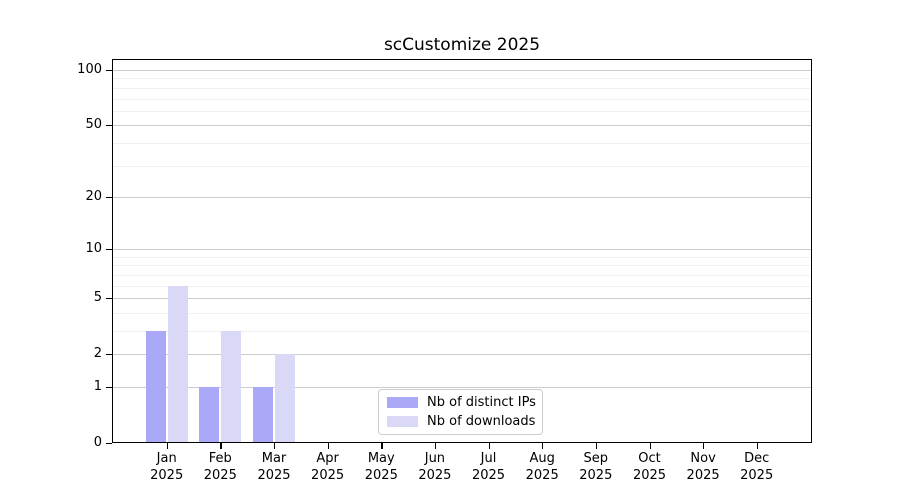  Describe the element at coordinates (542, 467) in the screenshot. I see `x-axis-tick-label: Aug 2025` at that location.